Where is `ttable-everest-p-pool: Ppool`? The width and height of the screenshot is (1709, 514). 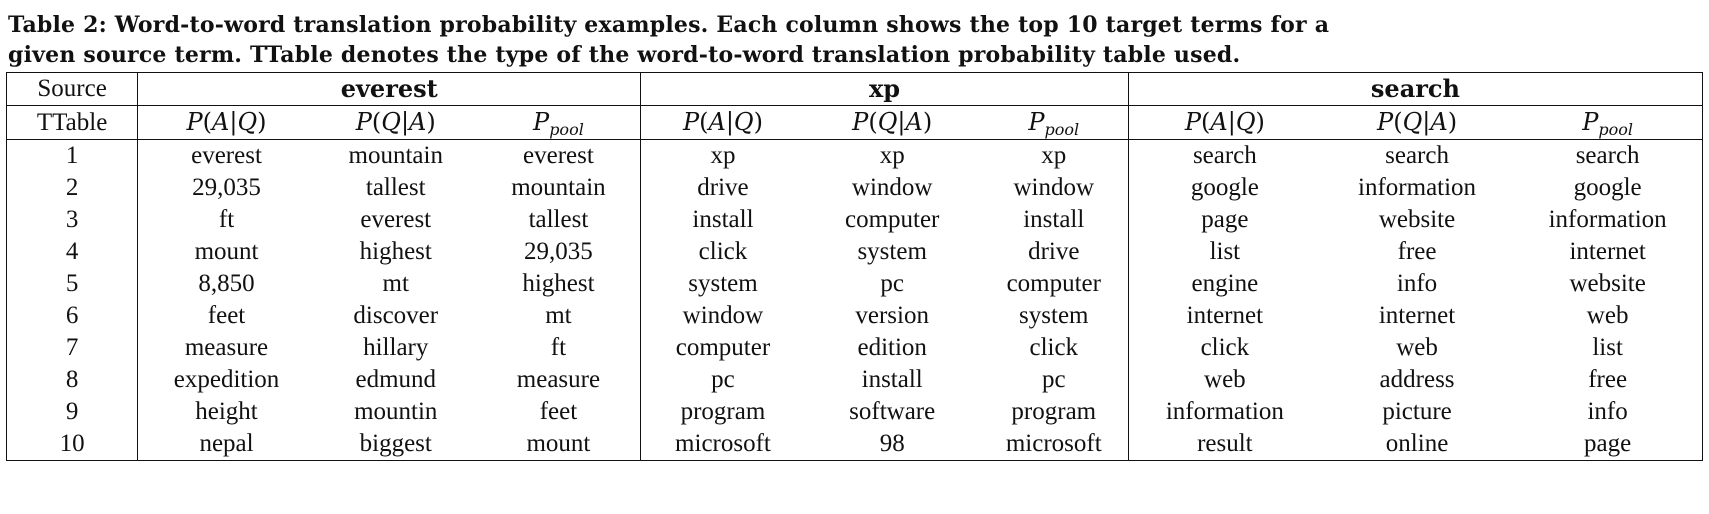 ttable-everest-p-pool: Ppool is located at coordinates (559, 122).